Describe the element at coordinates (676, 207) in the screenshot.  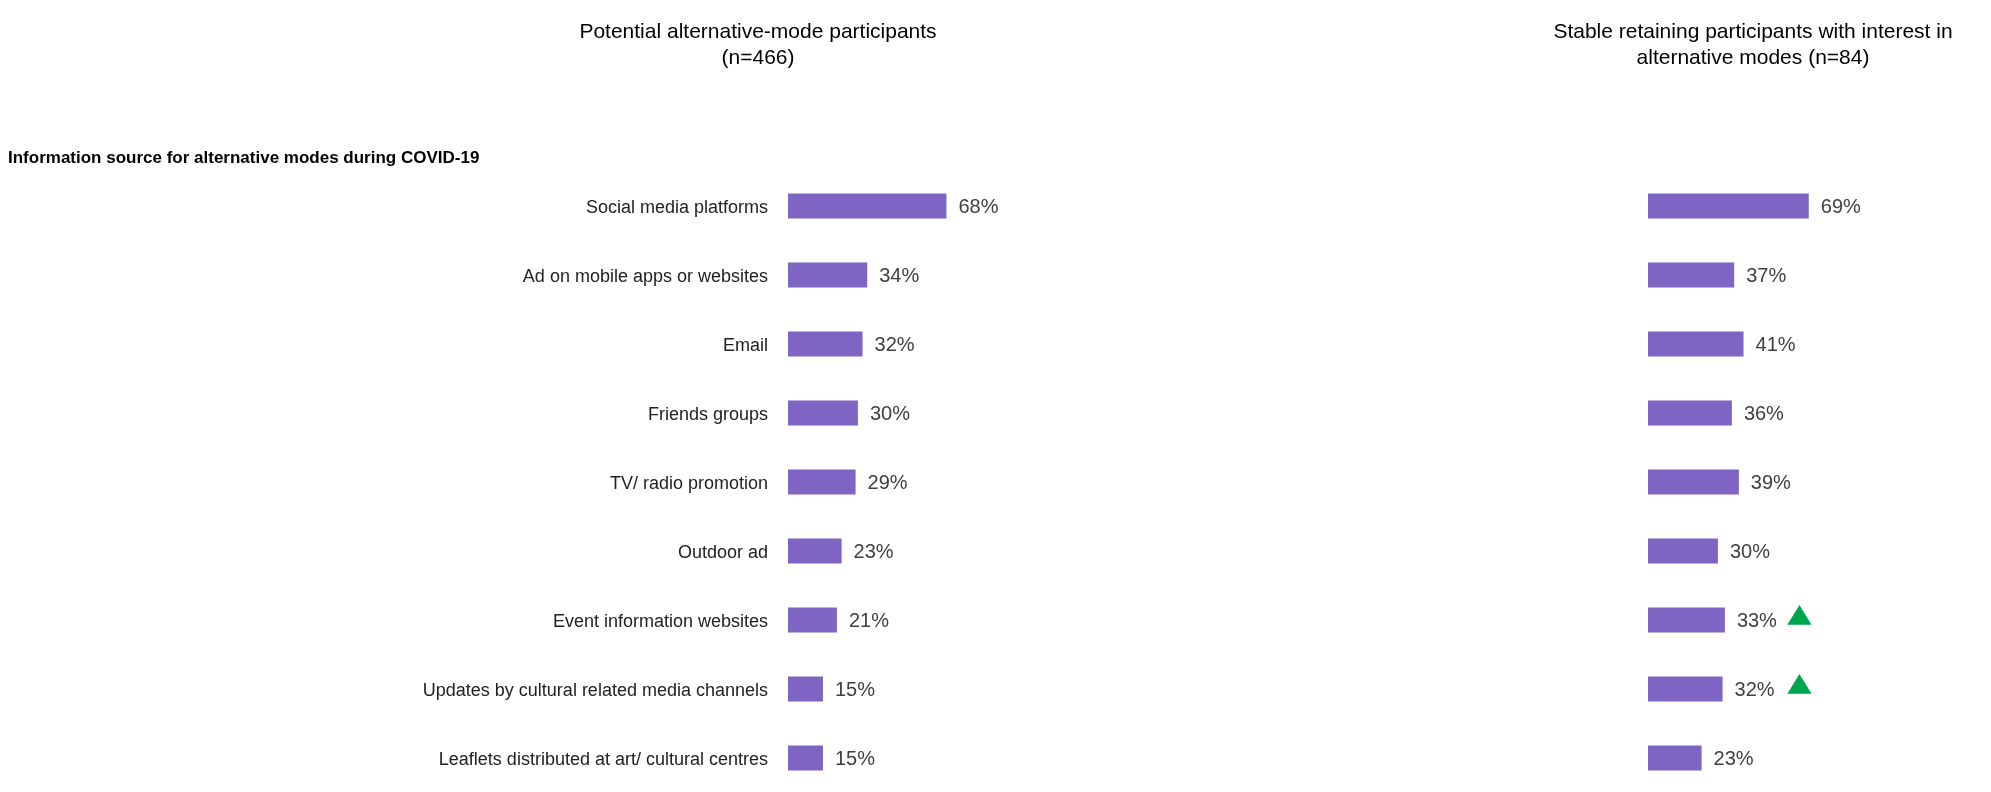
I see `y-tick-label: Social media platforms` at that location.